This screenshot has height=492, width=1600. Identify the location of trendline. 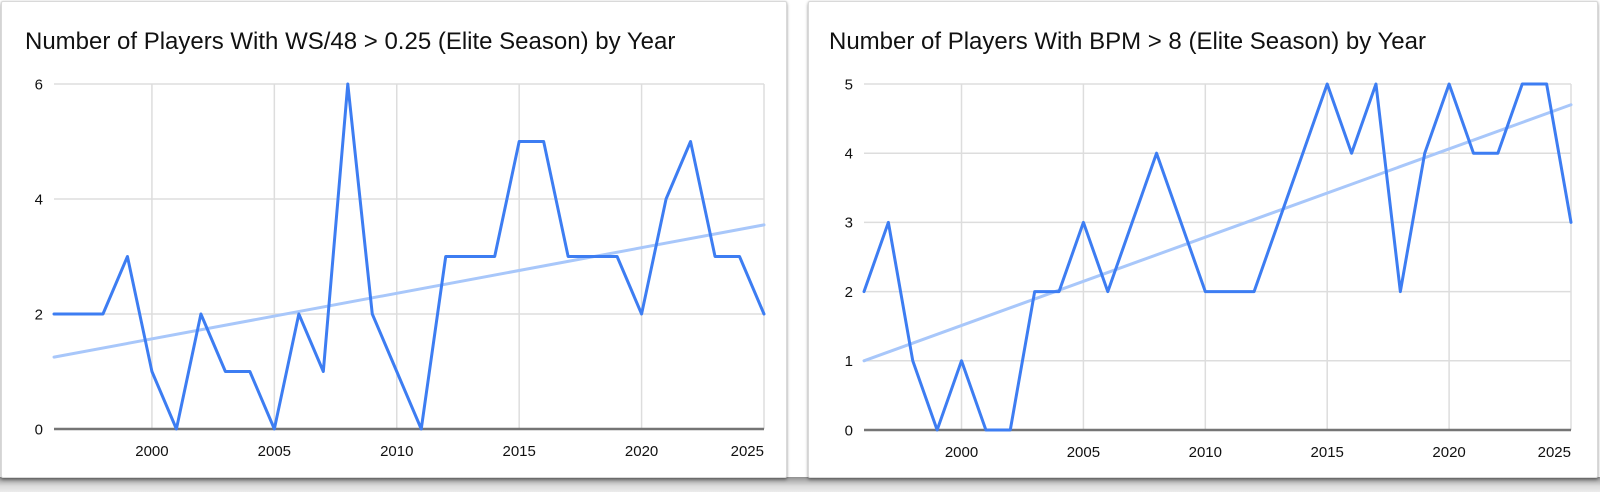
(409, 291).